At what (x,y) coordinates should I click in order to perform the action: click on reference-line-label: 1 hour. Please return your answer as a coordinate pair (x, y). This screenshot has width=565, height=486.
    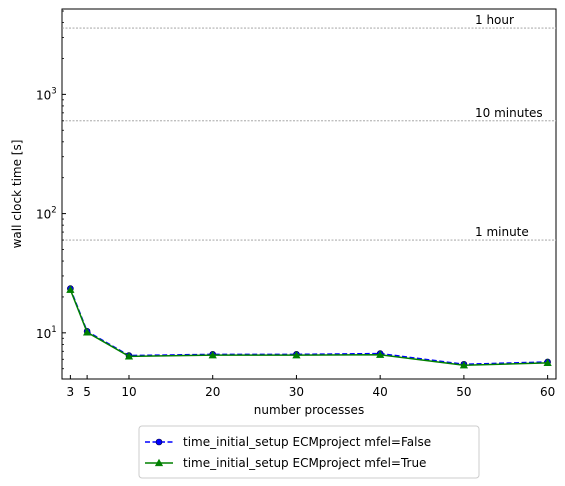
    Looking at the image, I should click on (494, 20).